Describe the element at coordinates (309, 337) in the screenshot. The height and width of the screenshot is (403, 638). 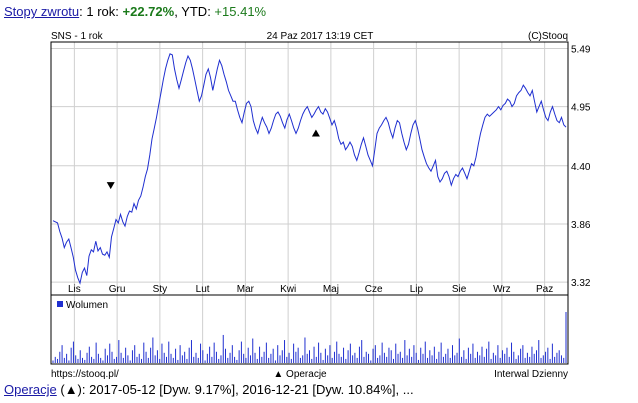
I see `volume-series` at that location.